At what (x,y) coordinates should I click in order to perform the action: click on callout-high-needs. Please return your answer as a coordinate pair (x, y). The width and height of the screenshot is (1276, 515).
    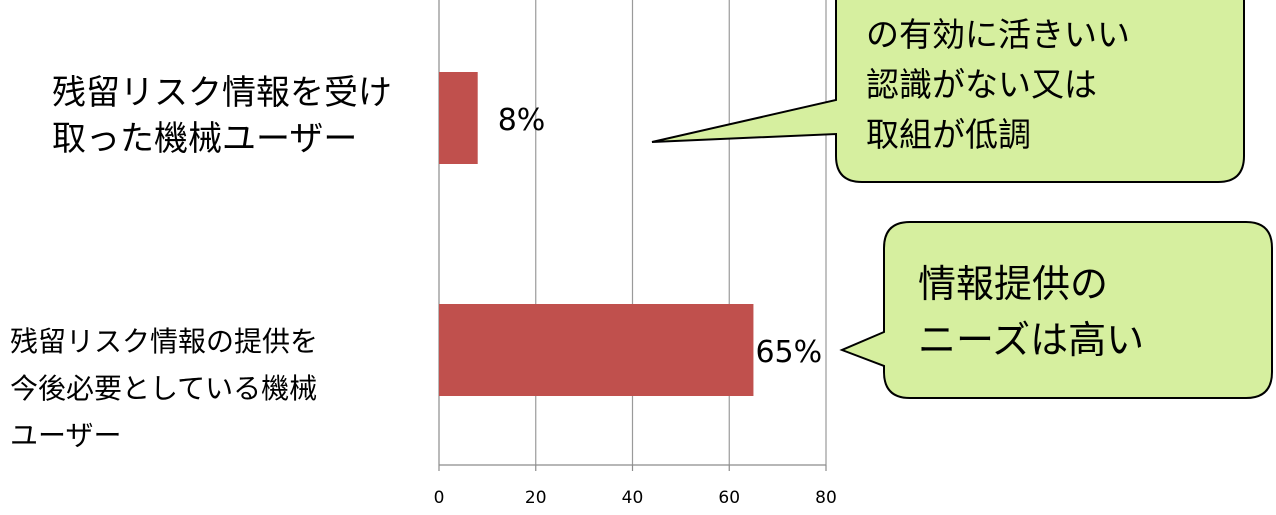
    Looking at the image, I should click on (1056, 310).